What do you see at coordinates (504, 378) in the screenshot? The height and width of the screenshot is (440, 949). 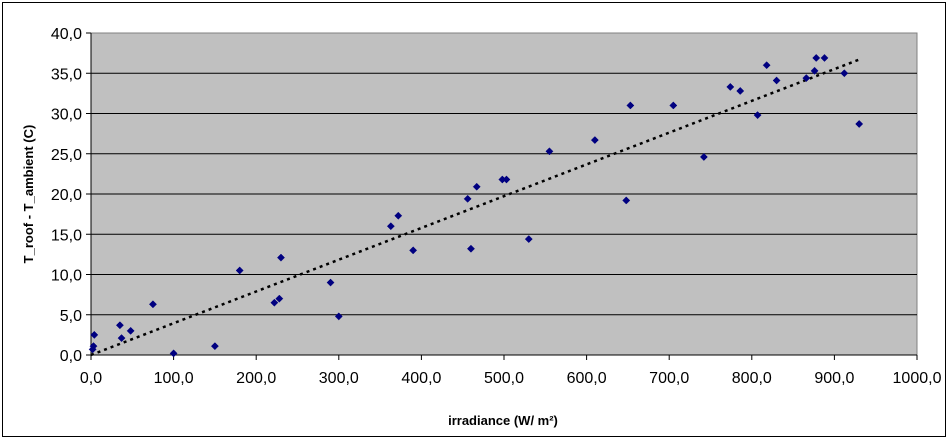 I see `x-tick-label: 500,0` at bounding box center [504, 378].